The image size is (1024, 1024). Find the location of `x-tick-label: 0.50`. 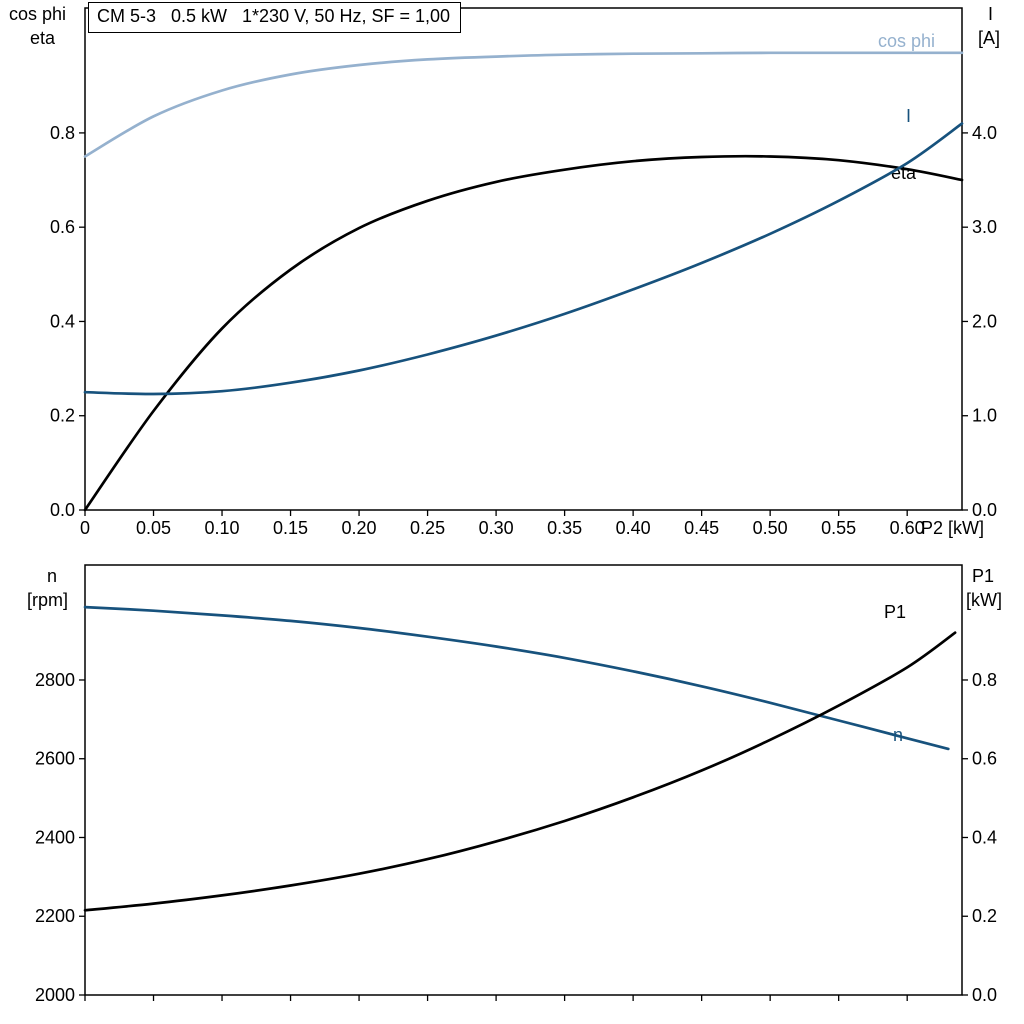

x-tick-label: 0.50 is located at coordinates (770, 528).